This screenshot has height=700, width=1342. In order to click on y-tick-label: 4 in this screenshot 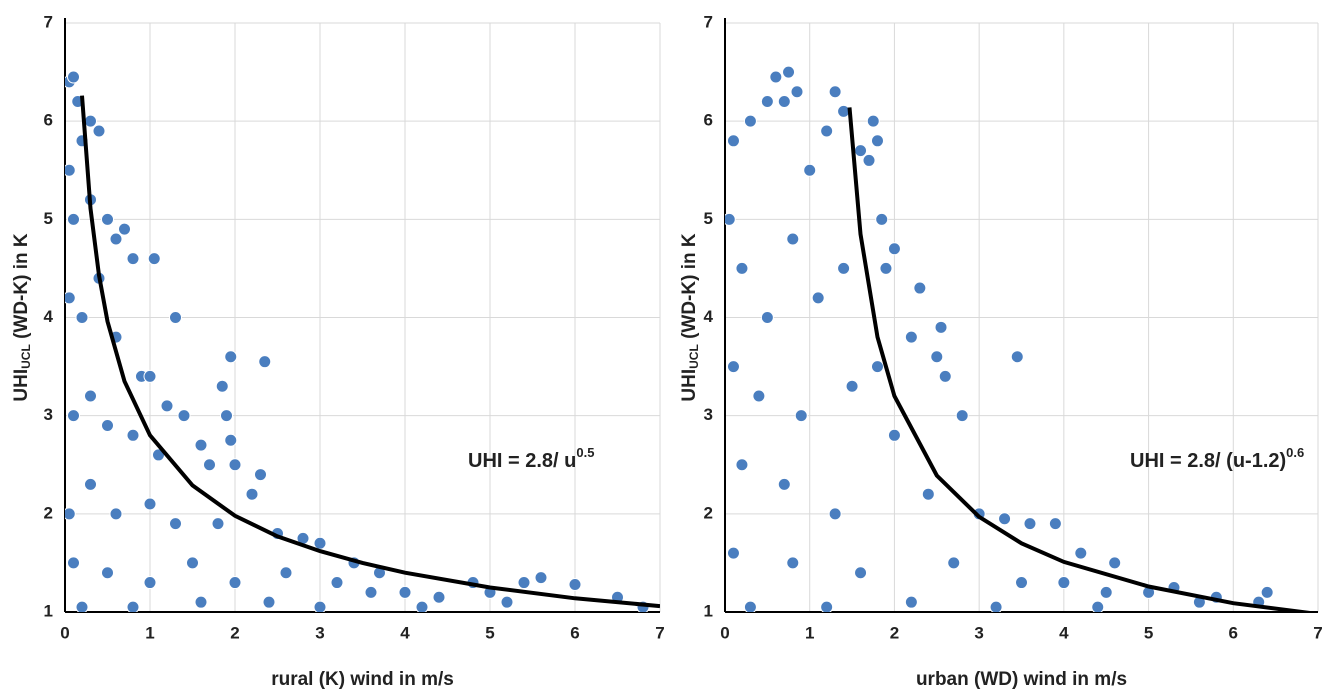, I will do `click(709, 316)`.